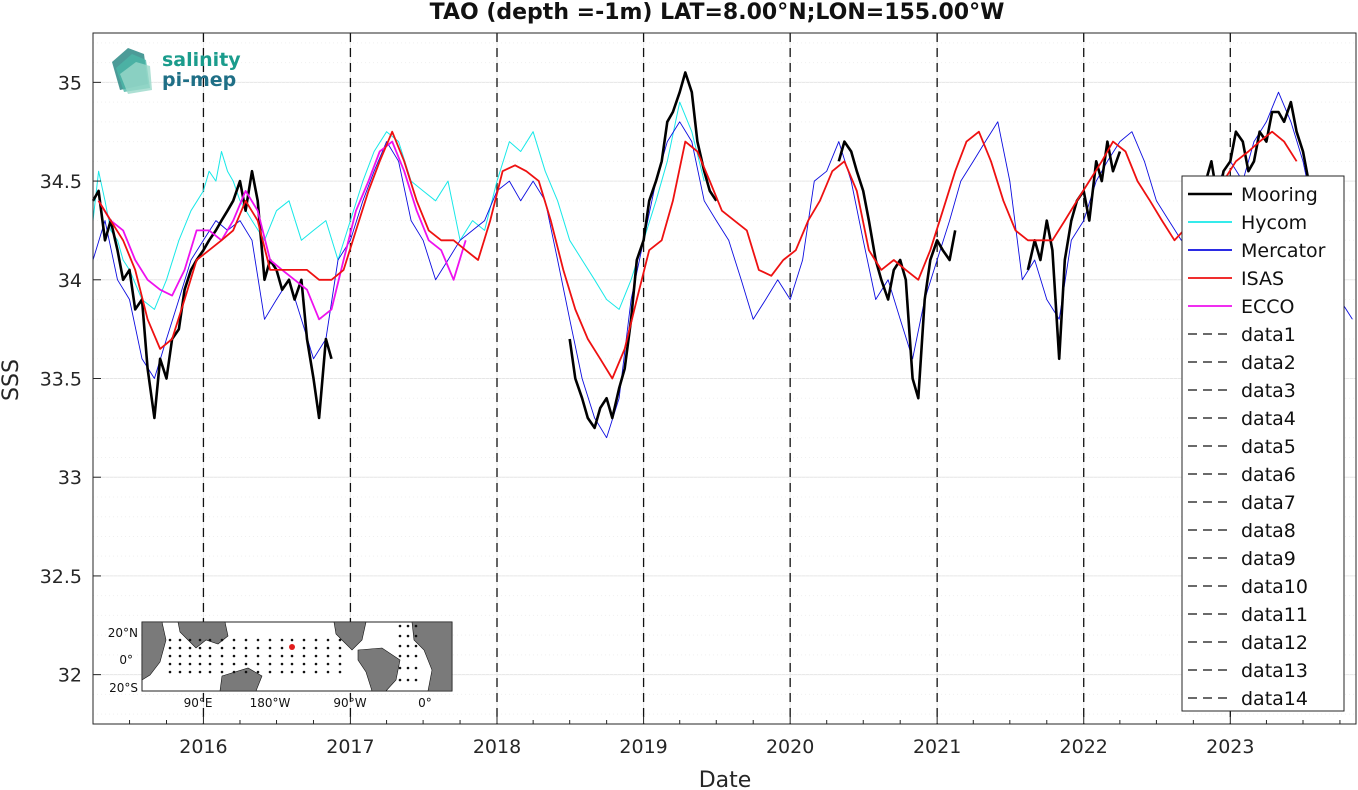  I want to click on legend-item: data10, so click(1248, 587).